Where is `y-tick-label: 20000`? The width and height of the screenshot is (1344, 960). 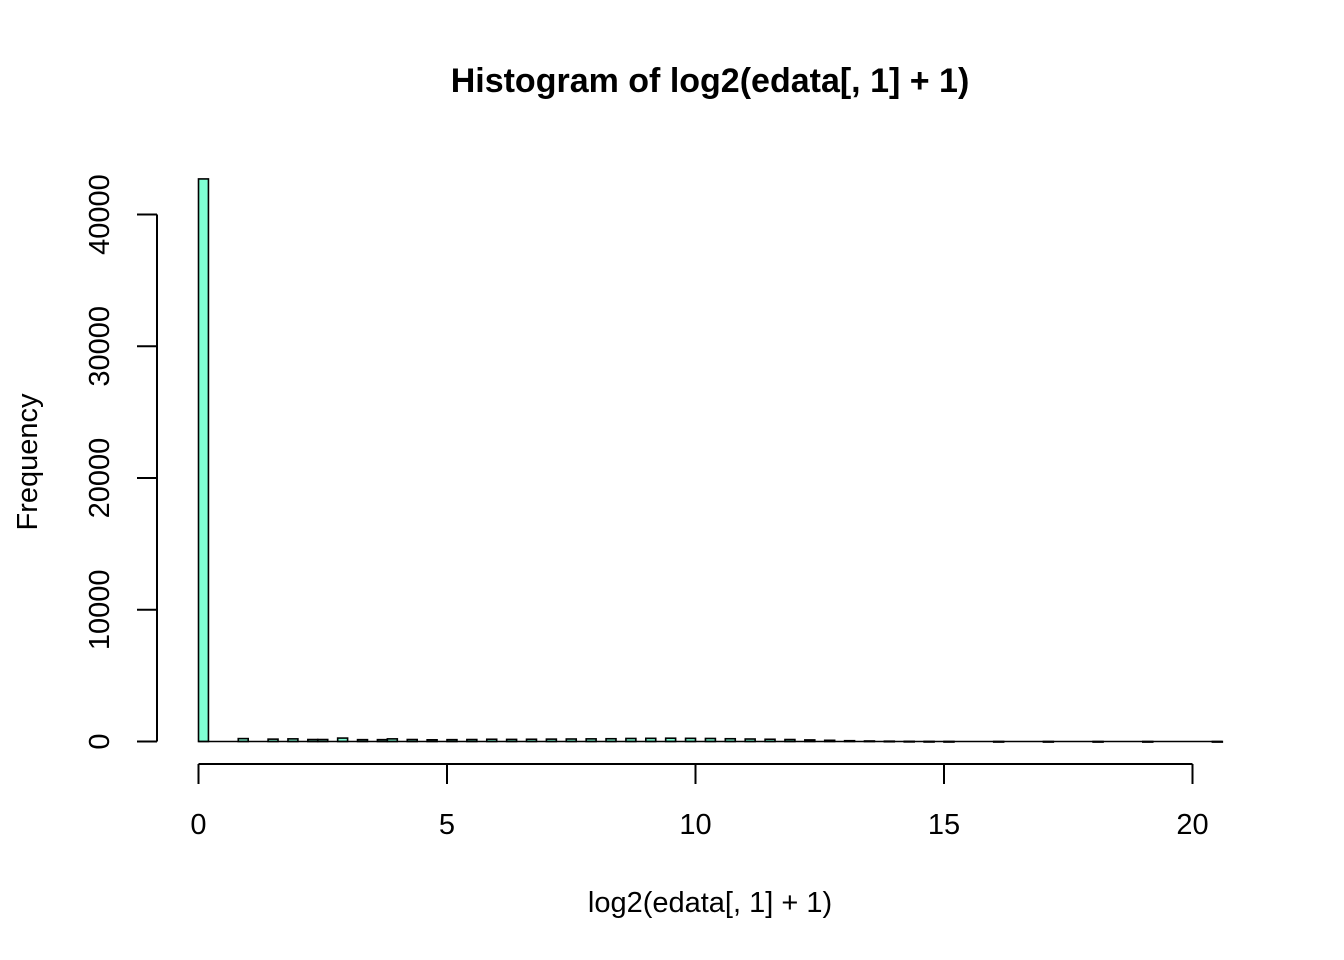 y-tick-label: 20000 is located at coordinates (100, 478).